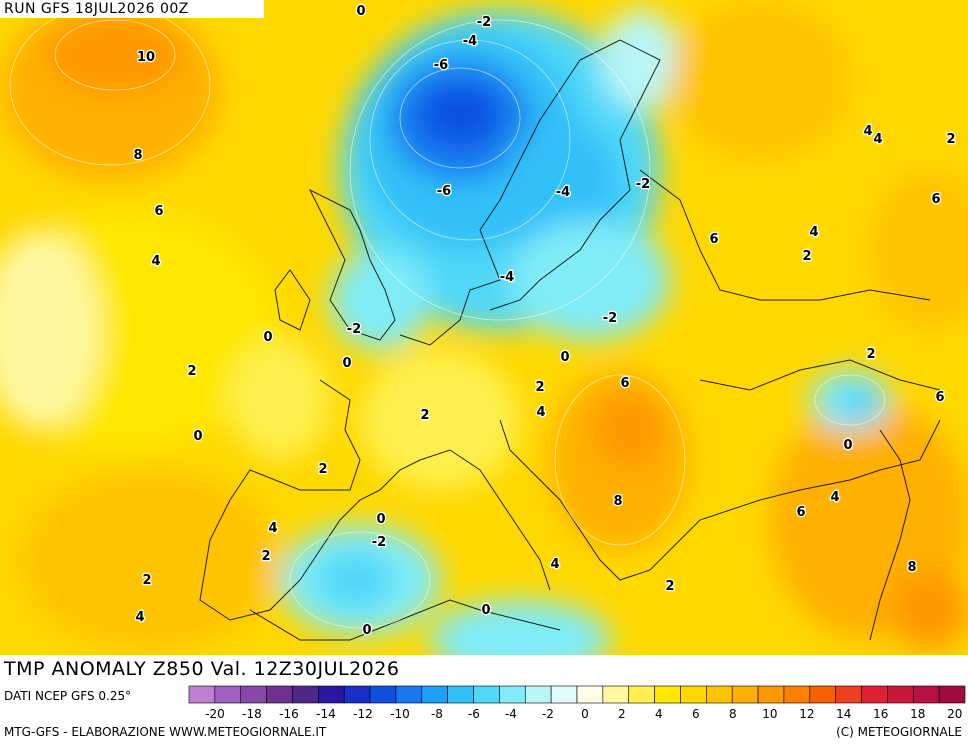  Describe the element at coordinates (400, 714) in the screenshot. I see `legend-tick-label: -10` at that location.